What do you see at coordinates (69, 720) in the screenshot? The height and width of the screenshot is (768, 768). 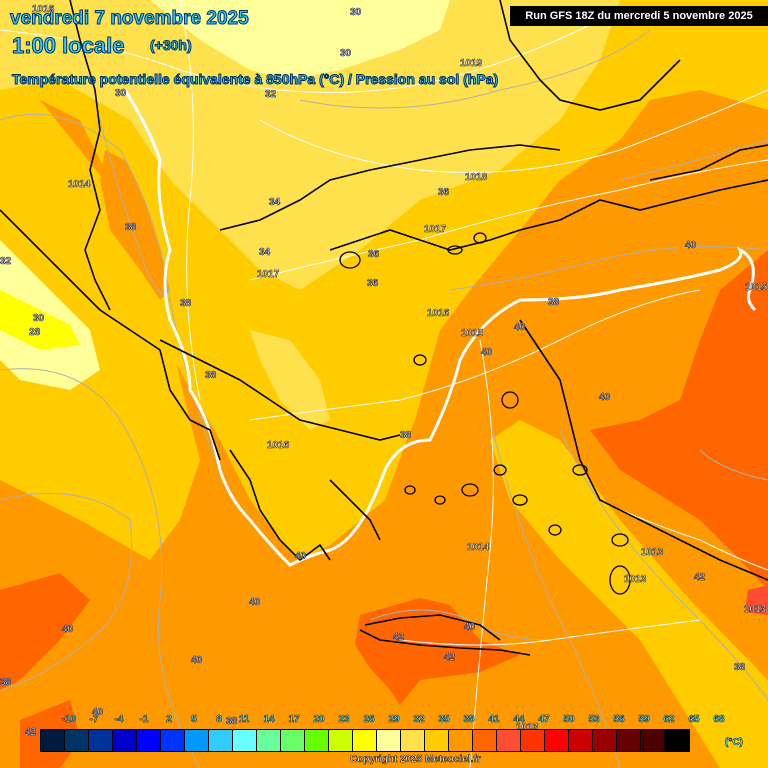 I see `legend-tick: -10` at bounding box center [69, 720].